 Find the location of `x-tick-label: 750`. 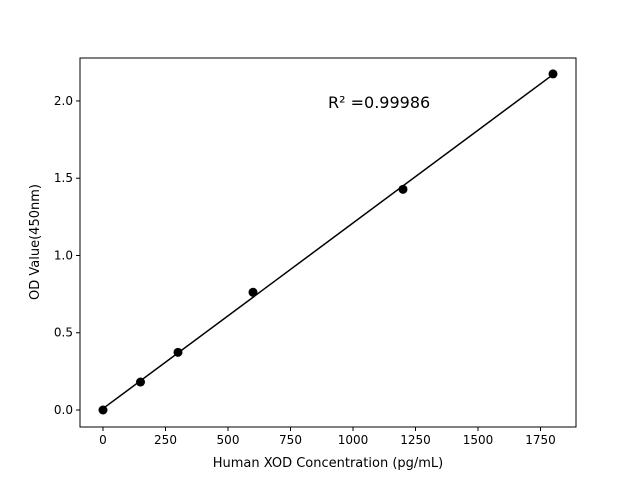

x-tick-label: 750 is located at coordinates (290, 440).